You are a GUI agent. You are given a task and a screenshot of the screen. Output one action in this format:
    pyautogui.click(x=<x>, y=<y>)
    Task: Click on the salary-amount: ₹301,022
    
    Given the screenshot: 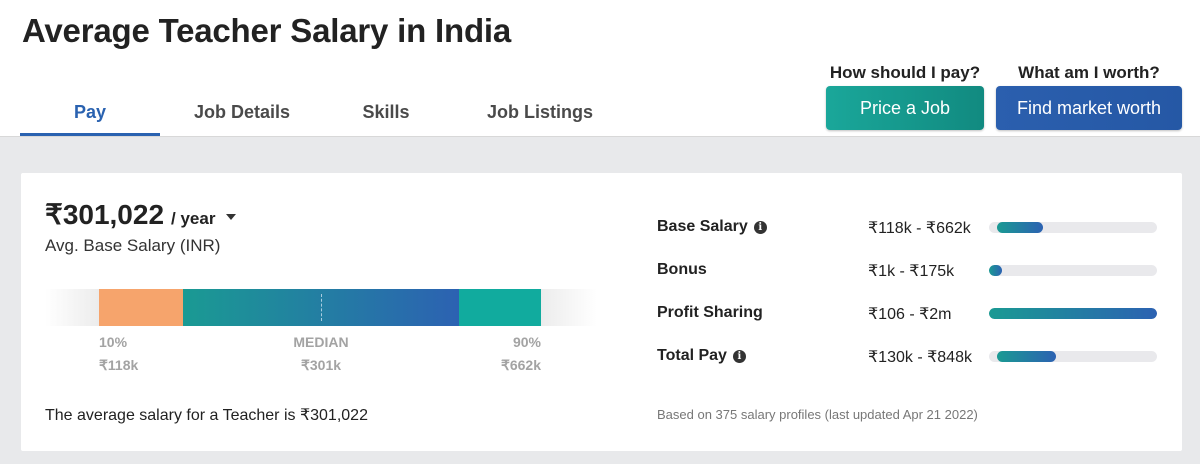 What is the action you would take?
    pyautogui.click(x=105, y=214)
    